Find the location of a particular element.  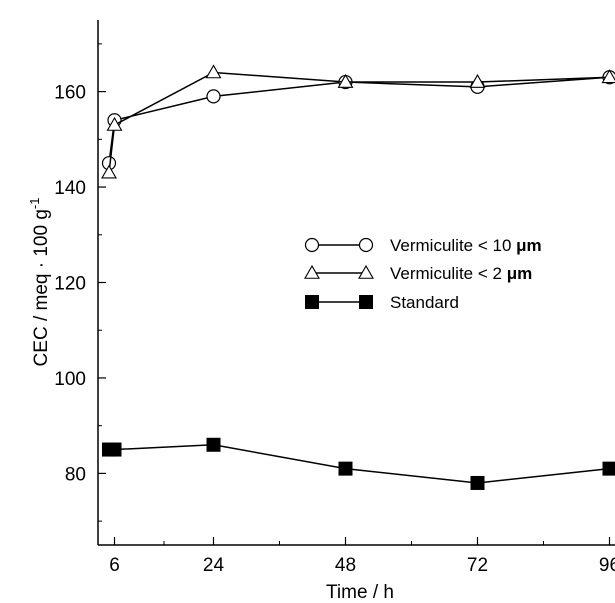

y-axis-ticks: 80 100 120 140 160 is located at coordinates (80, 282).